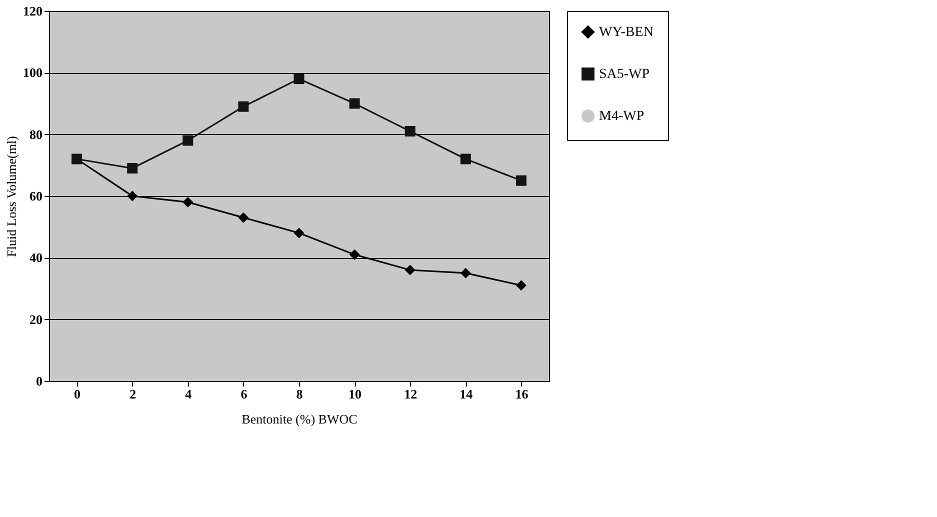 Image resolution: width=937 pixels, height=517 pixels. Describe the element at coordinates (36, 319) in the screenshot. I see `y-tick-label: 20` at that location.